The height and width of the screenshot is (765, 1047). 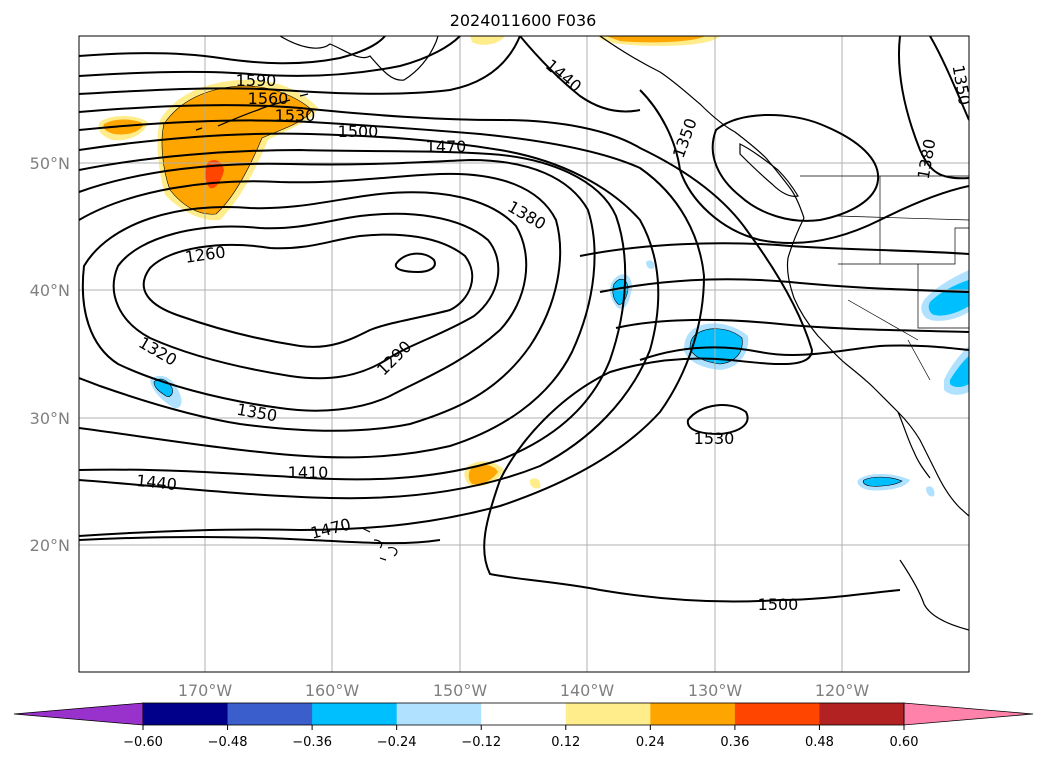 What do you see at coordinates (308, 290) in the screenshot?
I see `contour-1260-outer` at bounding box center [308, 290].